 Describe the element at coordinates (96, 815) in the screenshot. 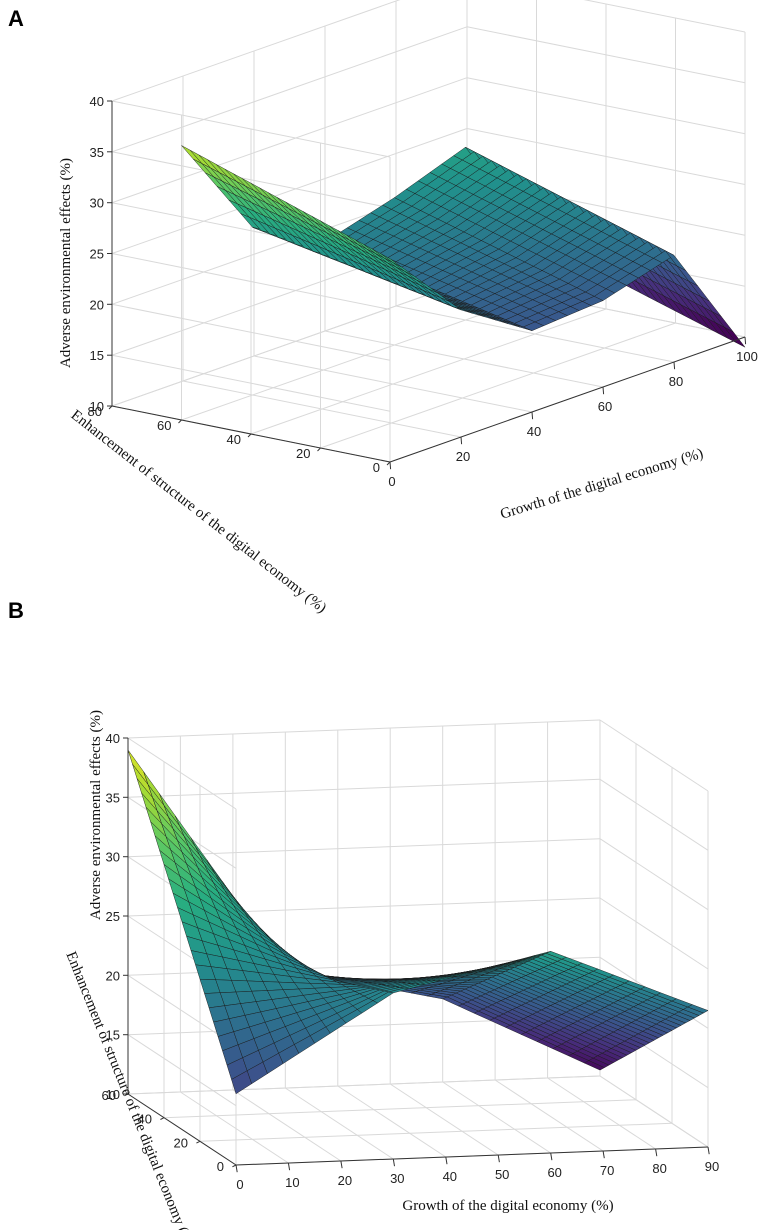

I see `panel-b-zlabel: Adverse environmental effects (%)` at that location.